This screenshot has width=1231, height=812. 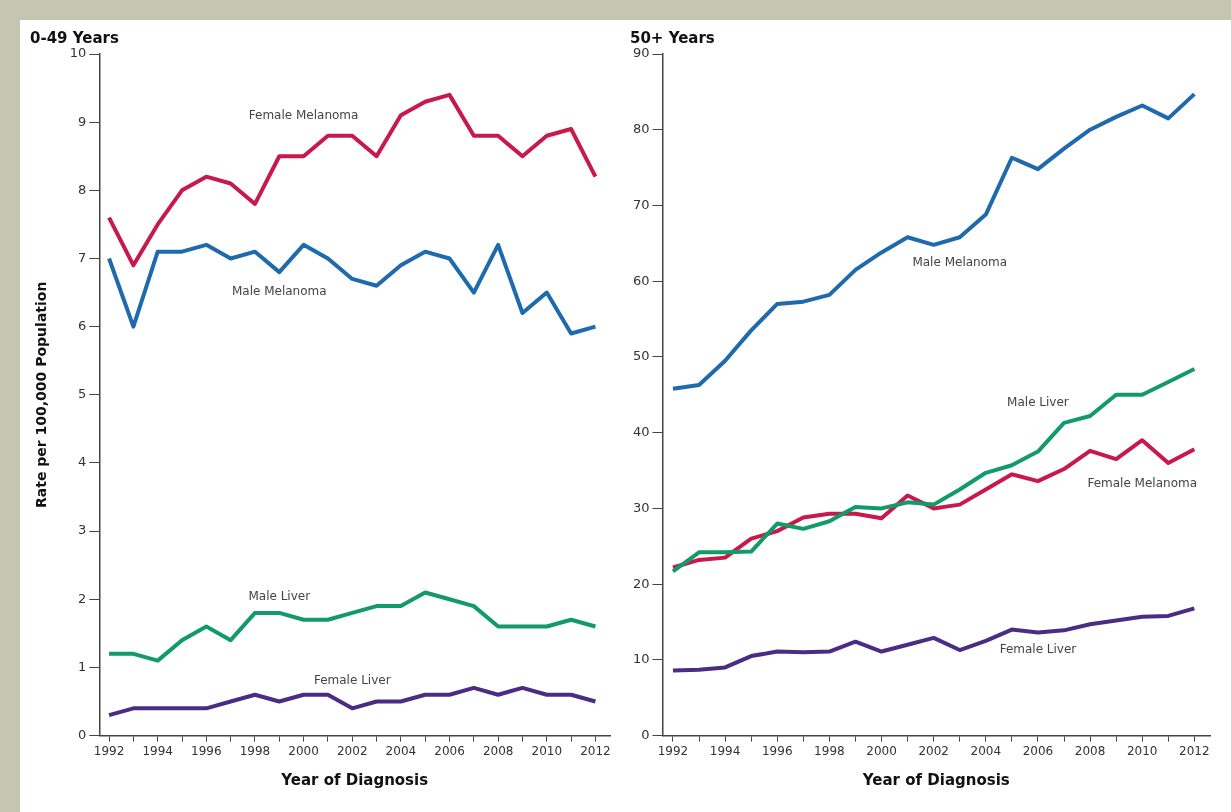 What do you see at coordinates (641, 583) in the screenshot?
I see `y-tick-label: 20` at bounding box center [641, 583].